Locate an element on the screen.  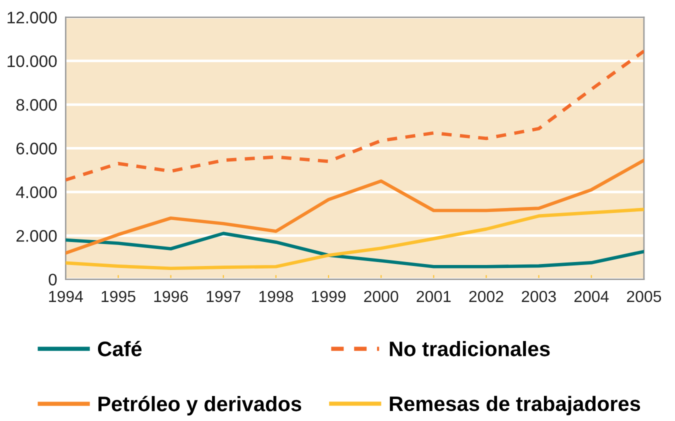
x-tick-label: 2001 is located at coordinates (433, 296).